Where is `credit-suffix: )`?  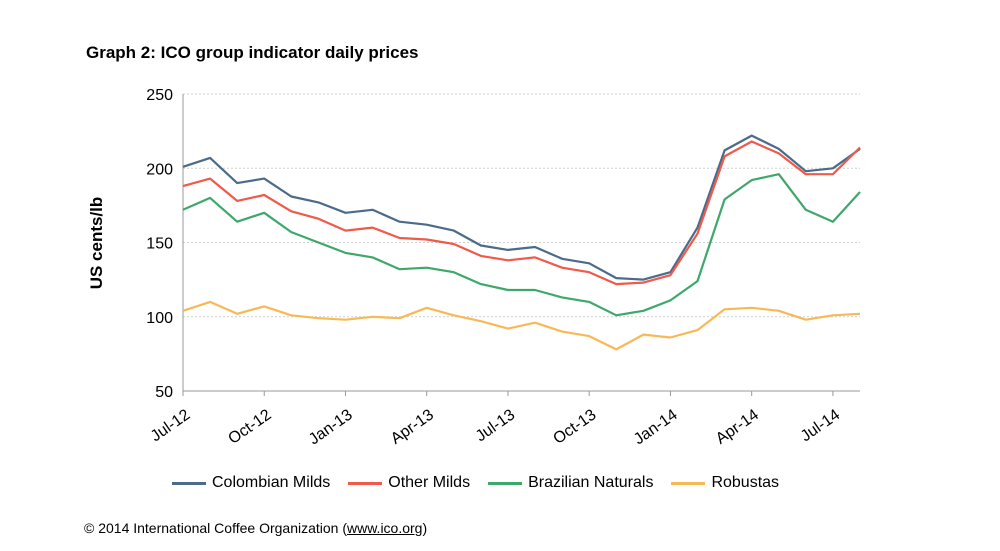 credit-suffix: ) is located at coordinates (425, 528).